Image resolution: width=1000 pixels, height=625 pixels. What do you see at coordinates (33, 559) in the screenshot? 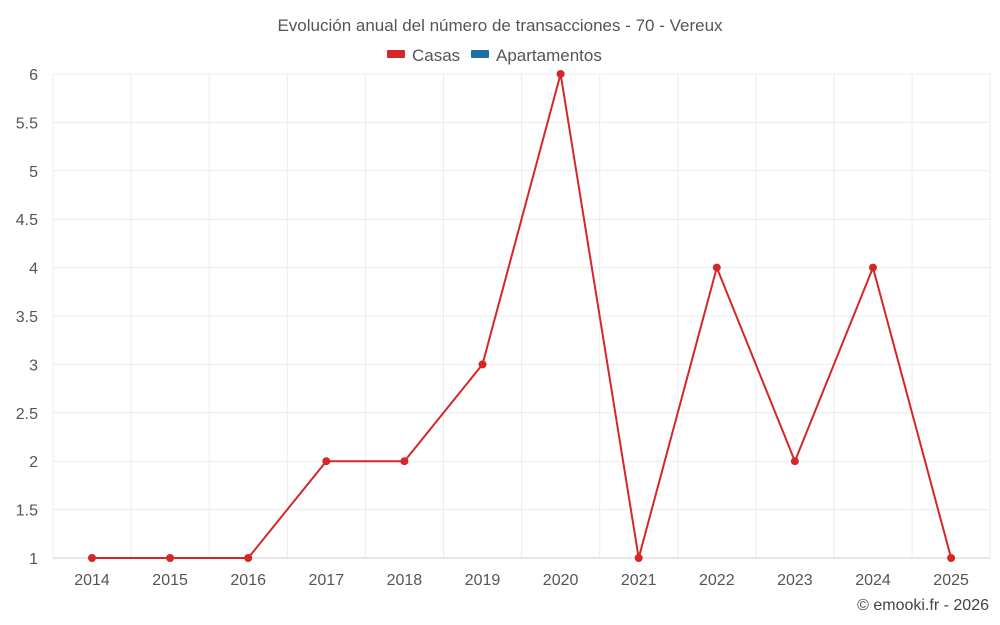
I see `y-tick-label: 1` at bounding box center [33, 559].